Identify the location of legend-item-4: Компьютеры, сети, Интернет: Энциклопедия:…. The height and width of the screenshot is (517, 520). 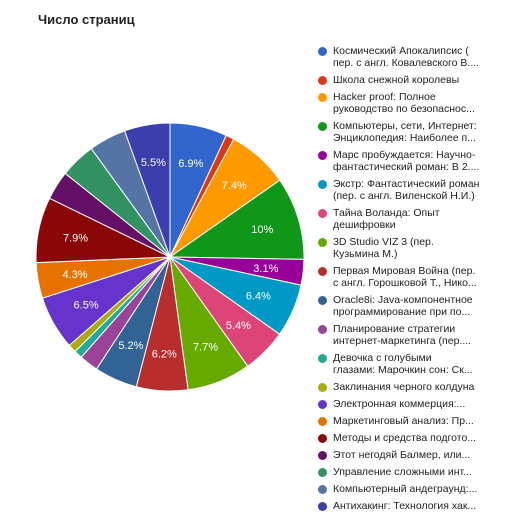
(415, 132).